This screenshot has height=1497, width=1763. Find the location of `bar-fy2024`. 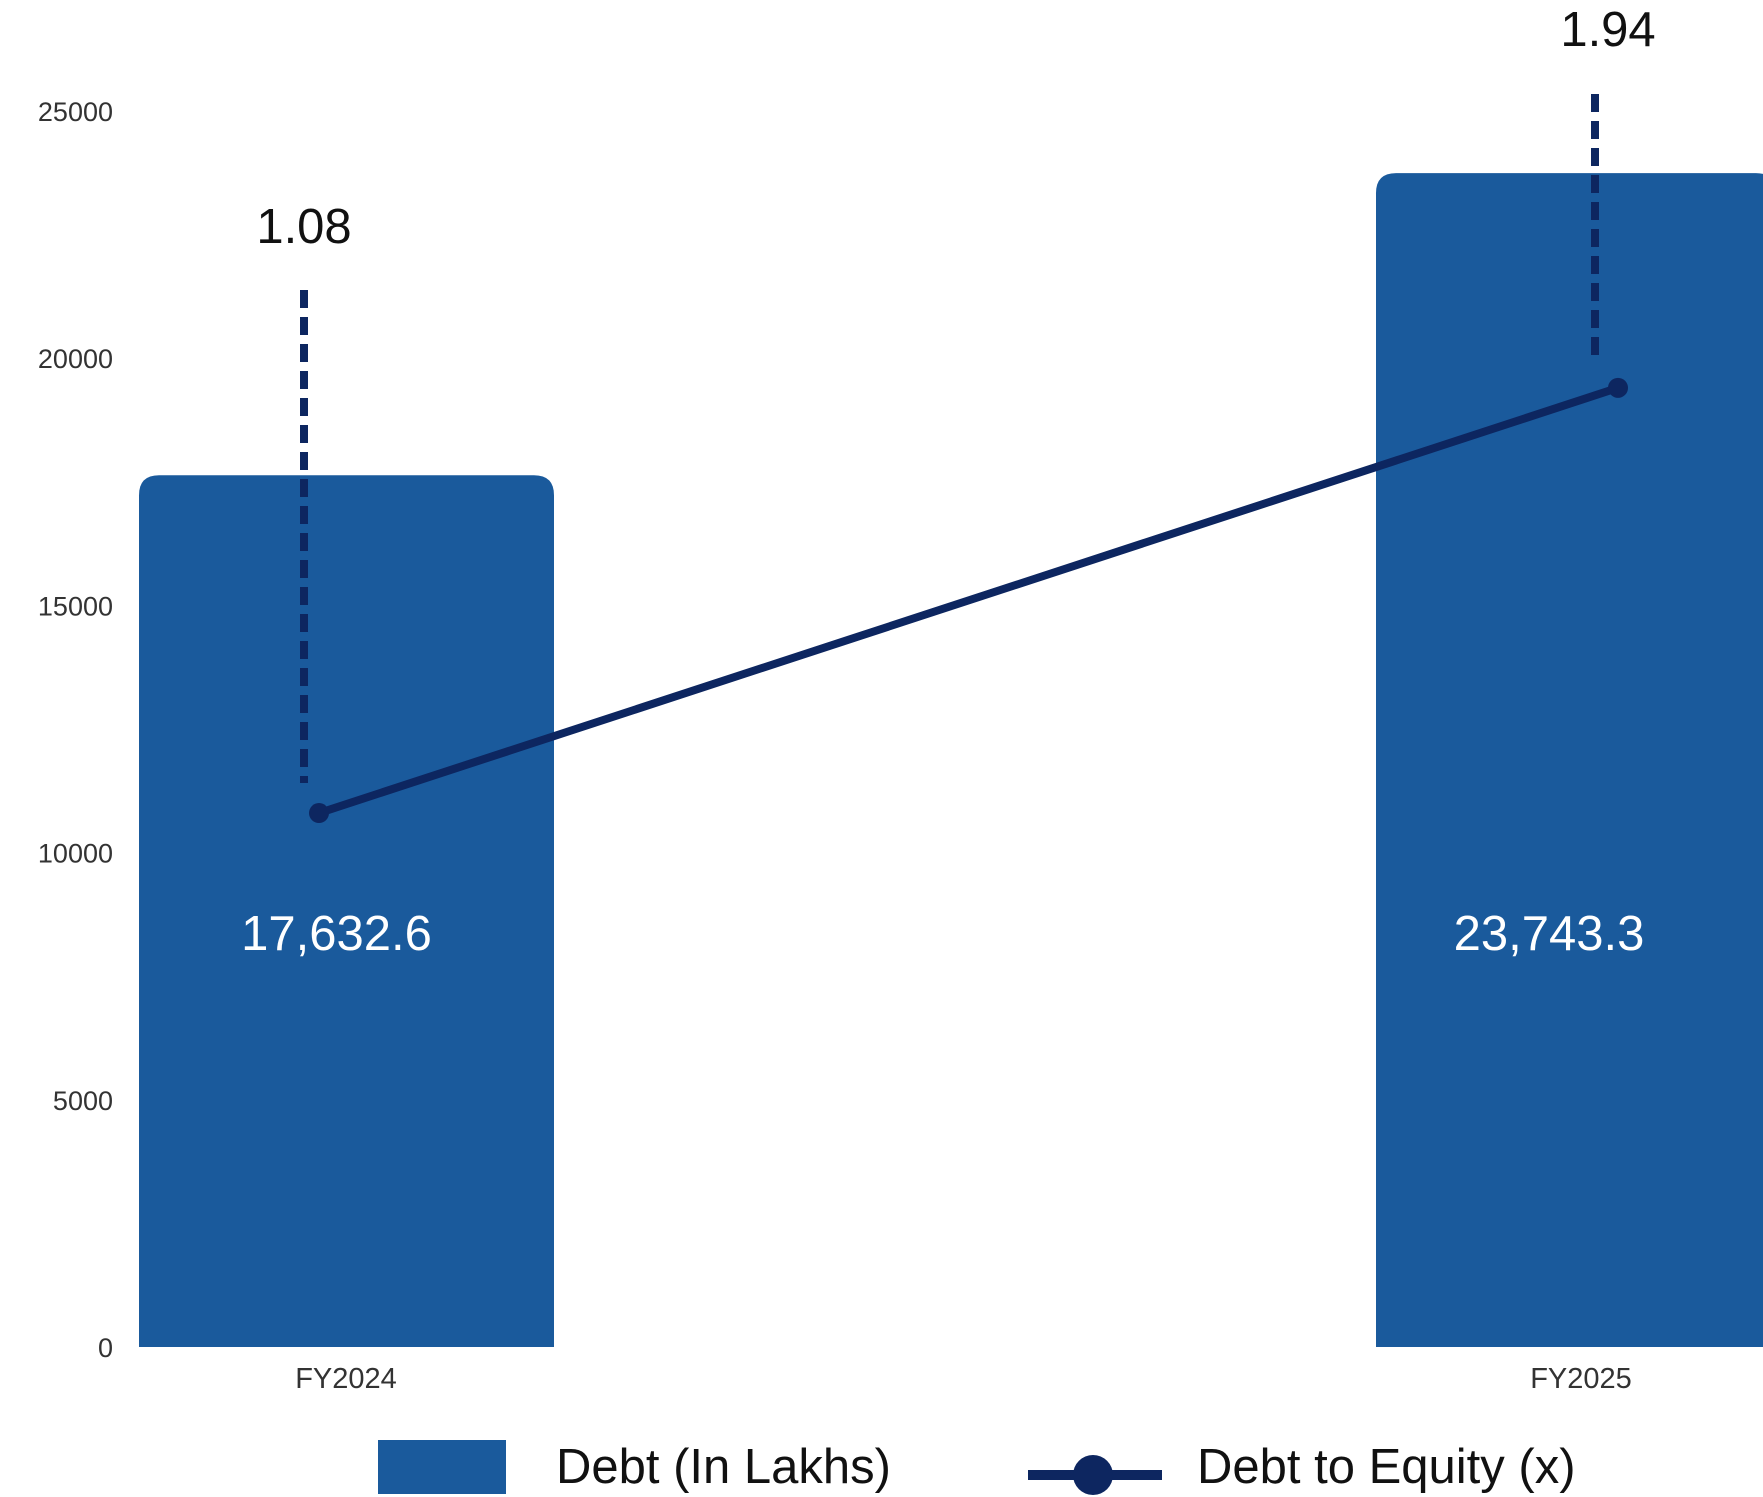

bar-fy2024 is located at coordinates (346, 911).